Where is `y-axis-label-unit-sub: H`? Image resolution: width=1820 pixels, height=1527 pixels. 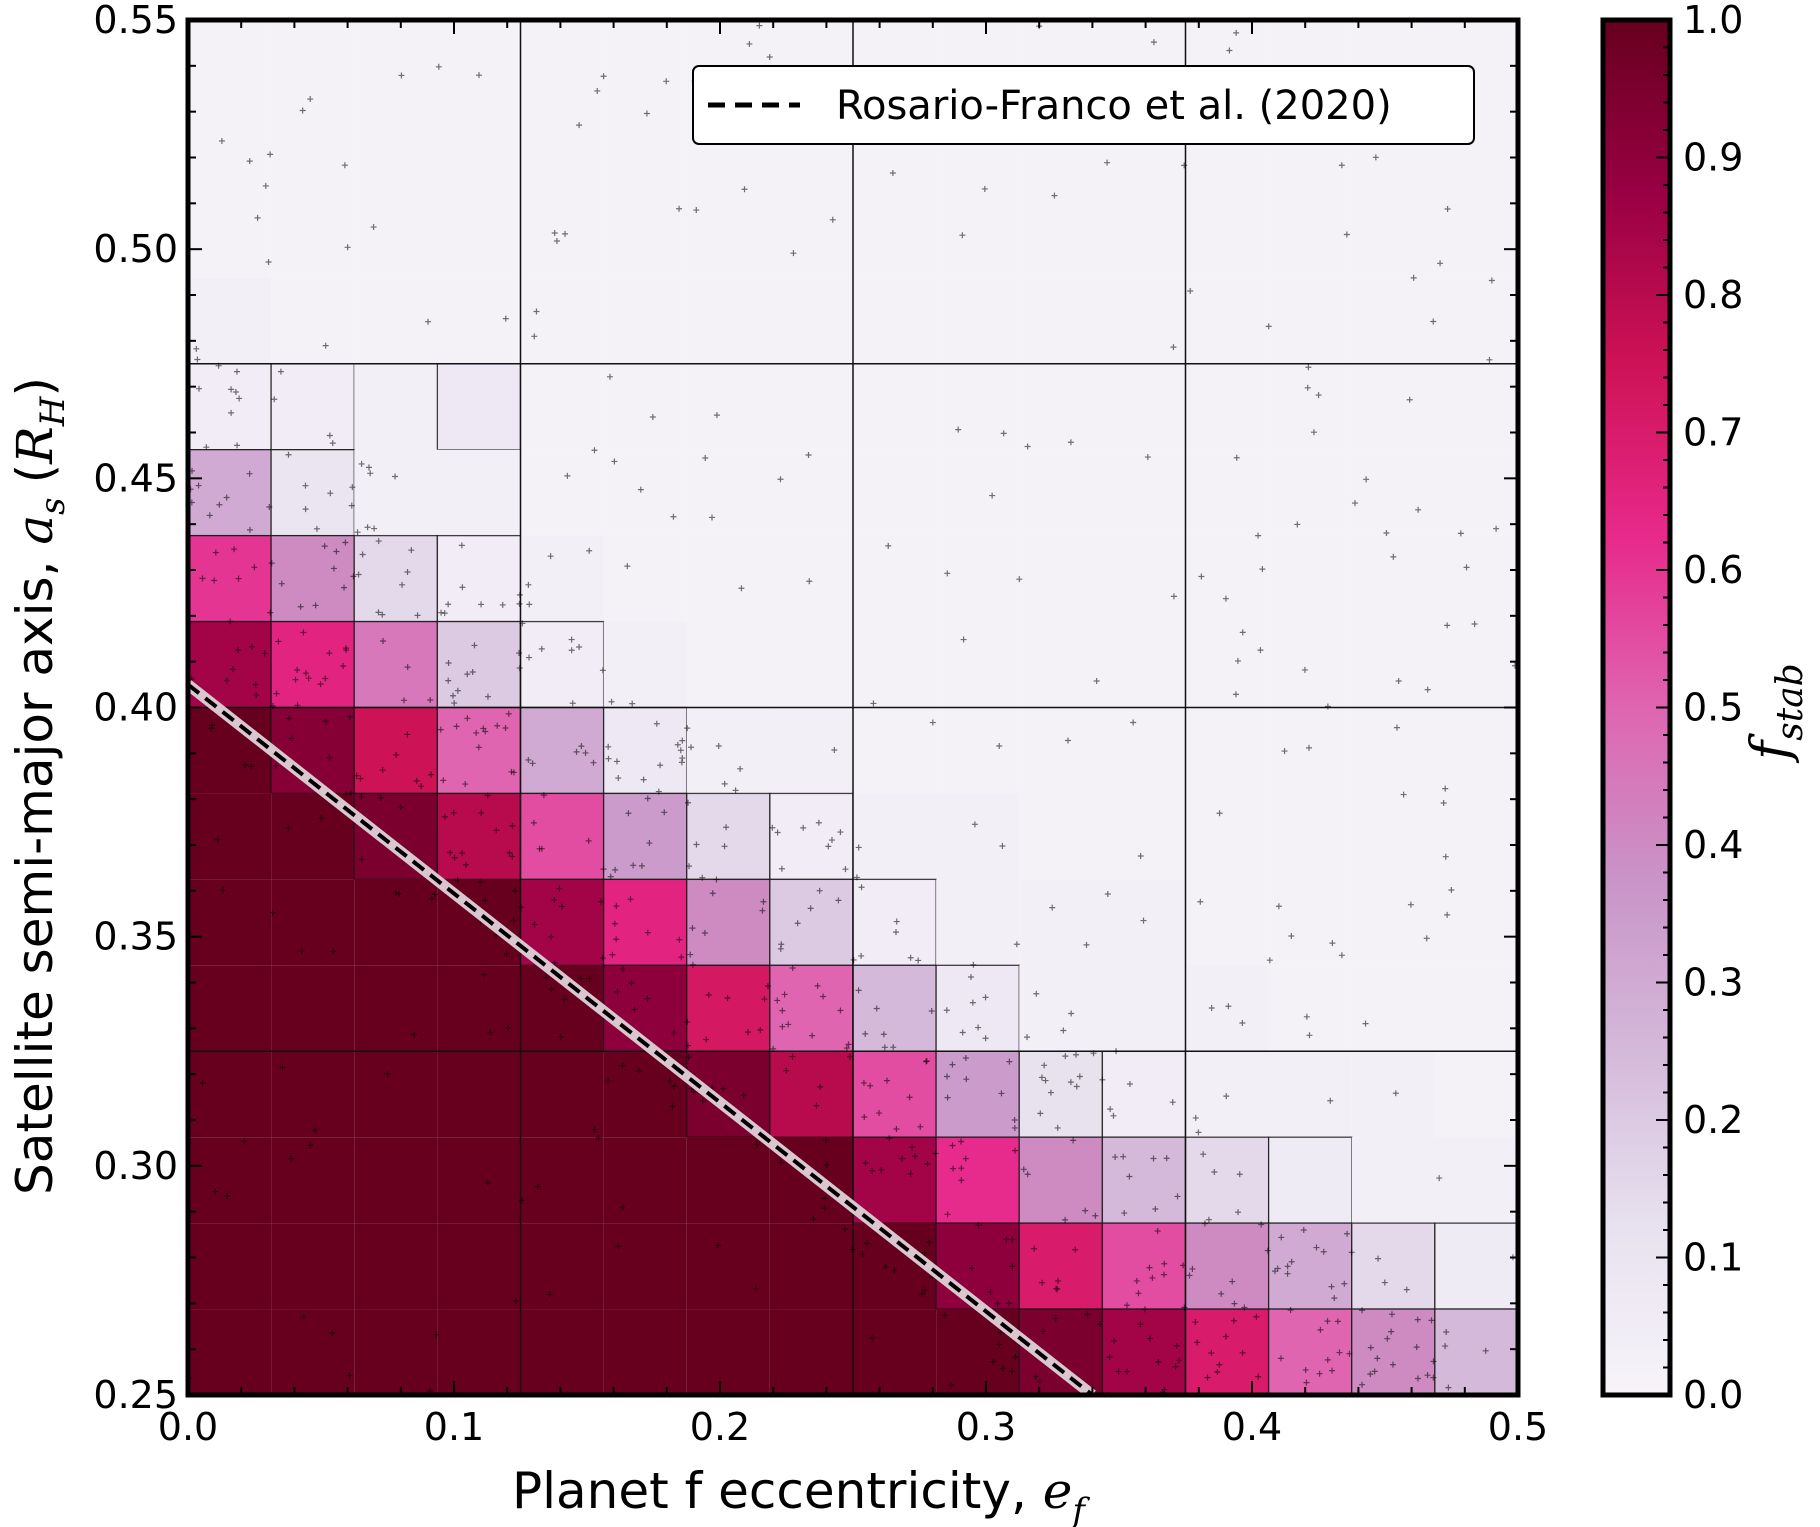
y-axis-label-unit-sub: H is located at coordinates (53, 411).